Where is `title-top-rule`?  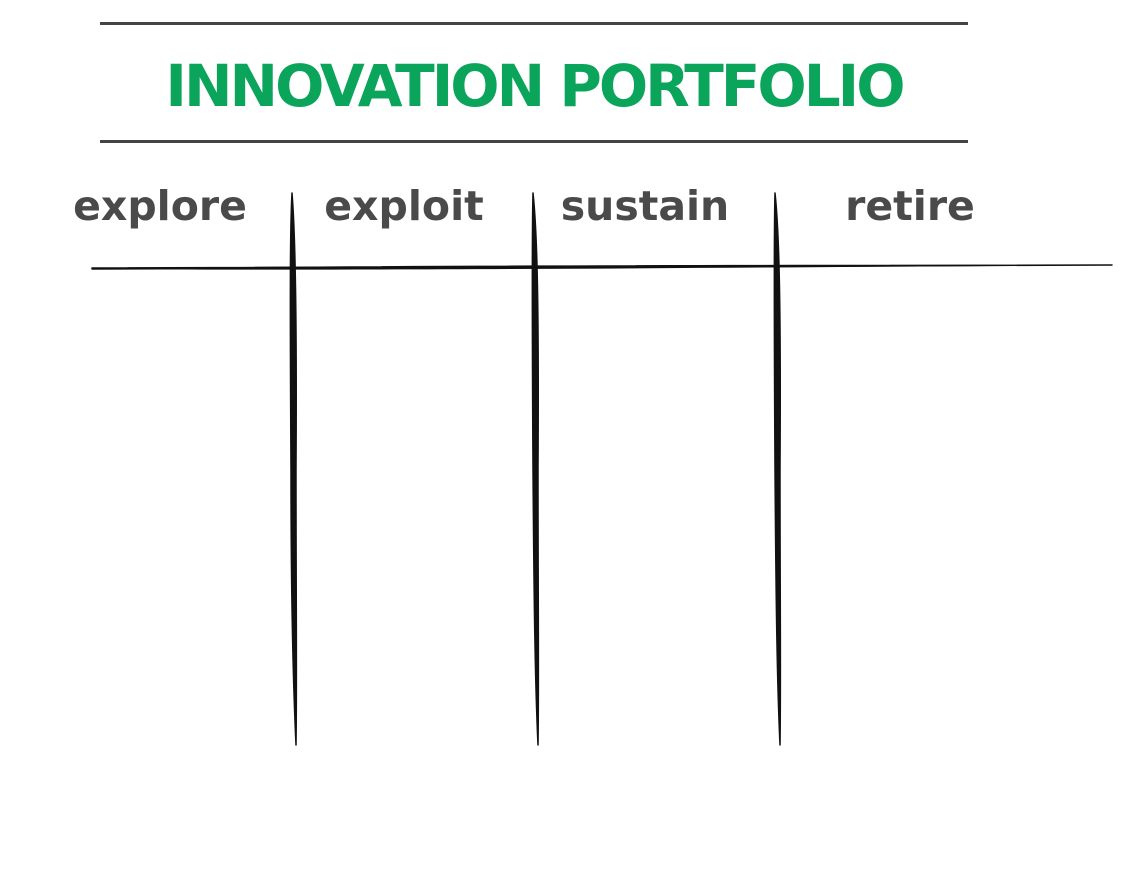 title-top-rule is located at coordinates (534, 23).